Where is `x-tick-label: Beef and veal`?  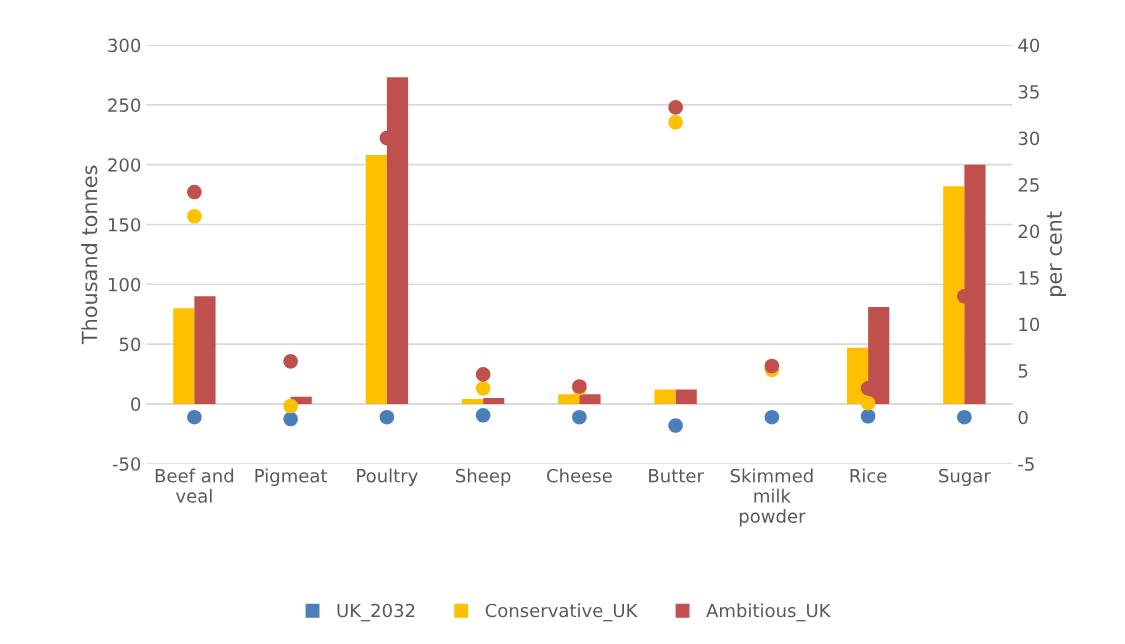
x-tick-label: Beef and veal is located at coordinates (194, 485).